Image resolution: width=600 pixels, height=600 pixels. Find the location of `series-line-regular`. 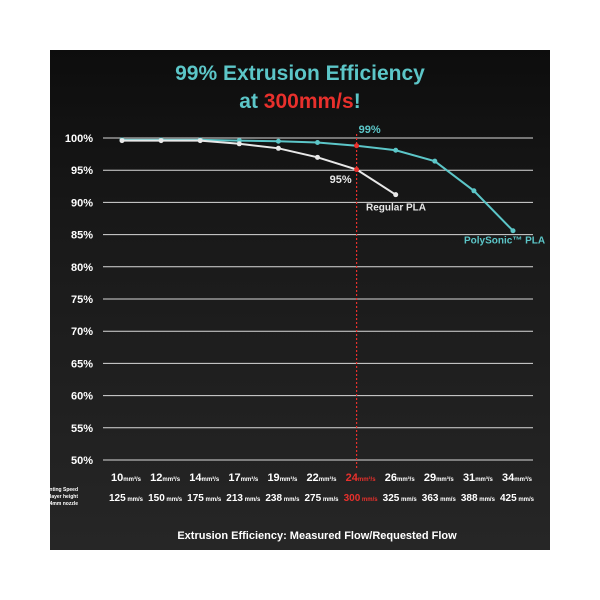

series-line-regular is located at coordinates (259, 167).